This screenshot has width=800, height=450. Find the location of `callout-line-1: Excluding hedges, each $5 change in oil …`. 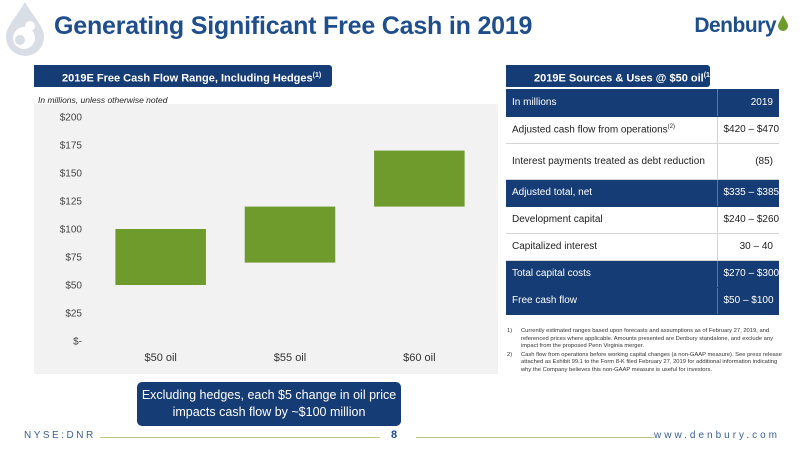

callout-line-1: Excluding hedges, each $5 change in oil … is located at coordinates (269, 395).